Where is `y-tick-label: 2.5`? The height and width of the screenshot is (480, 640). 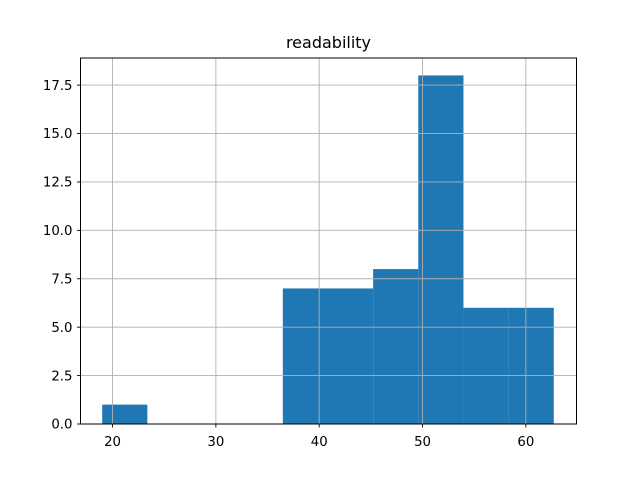 y-tick-label: 2.5 is located at coordinates (61, 376).